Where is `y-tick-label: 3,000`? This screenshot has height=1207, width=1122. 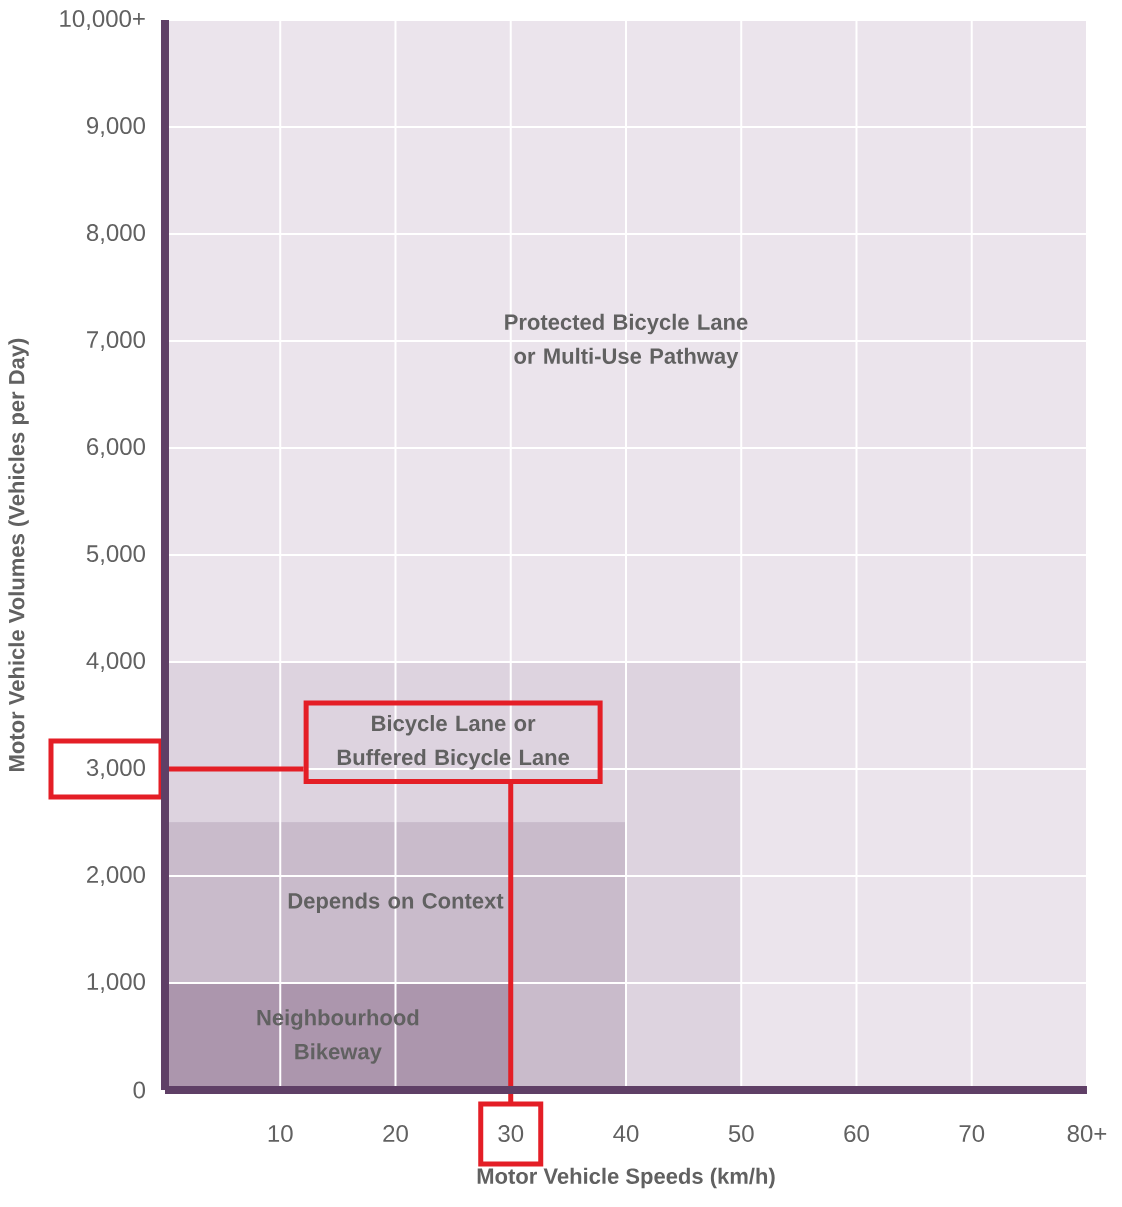
y-tick-label: 3,000 is located at coordinates (116, 769).